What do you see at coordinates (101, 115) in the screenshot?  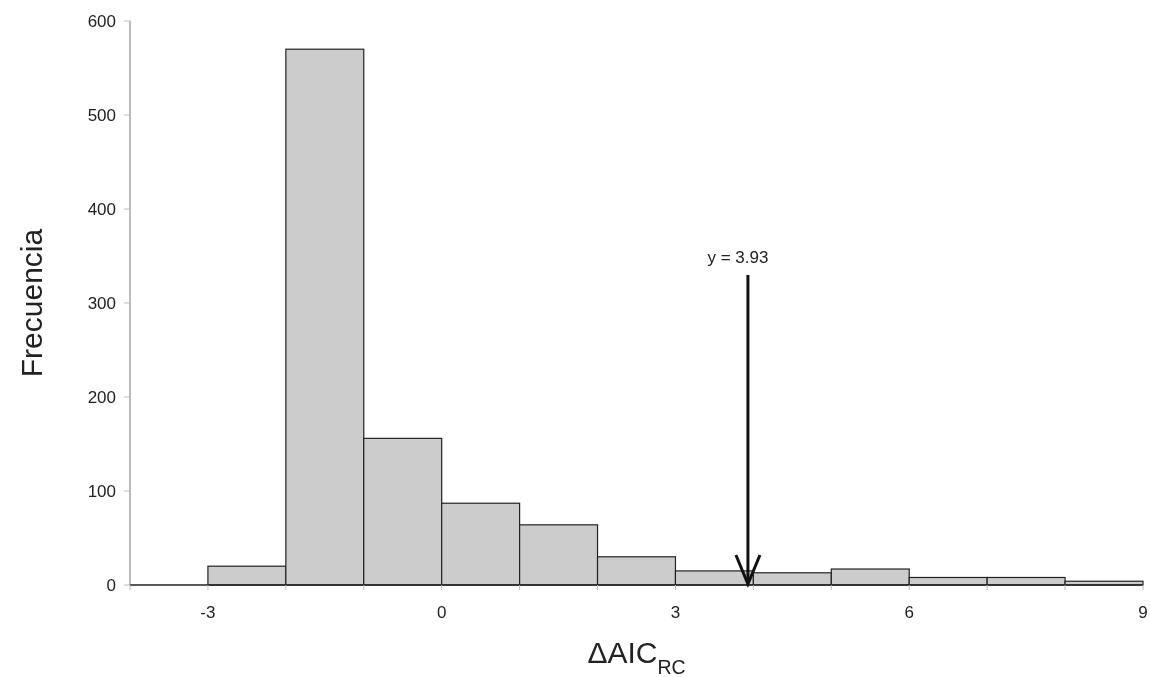 I see `y-tick-label: 500` at bounding box center [101, 115].